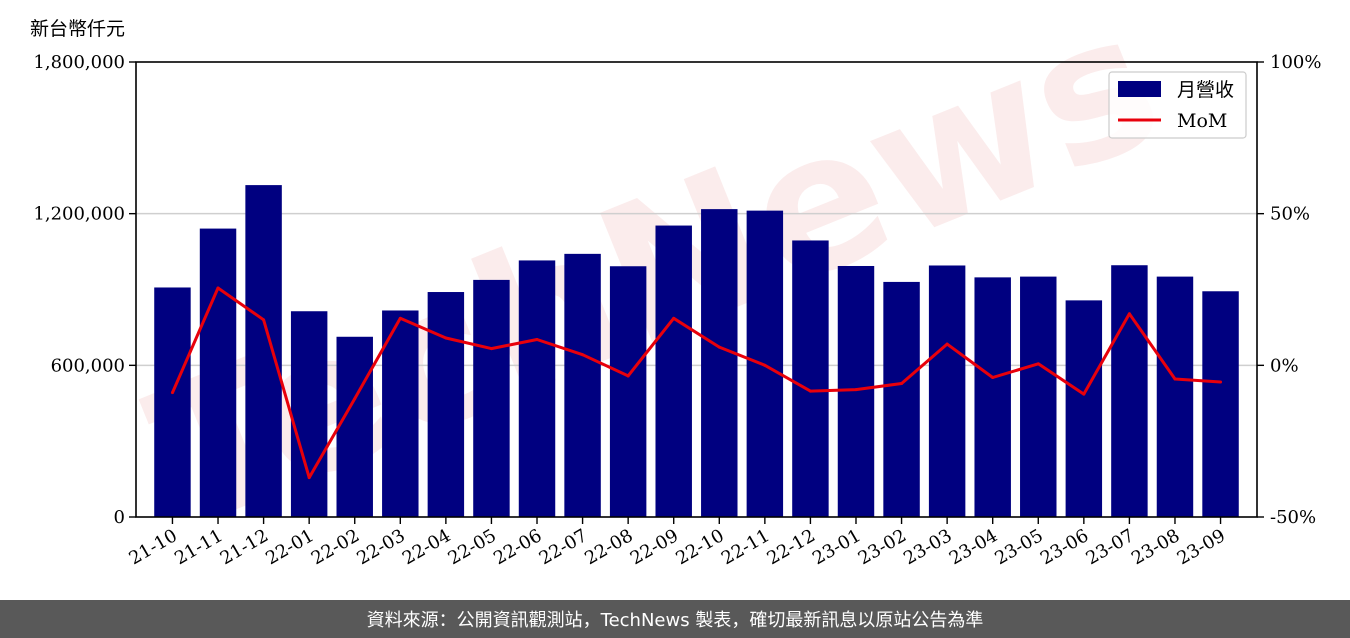  Describe the element at coordinates (654, 547) in the screenshot. I see `x-tick-label: 22-09` at that location.